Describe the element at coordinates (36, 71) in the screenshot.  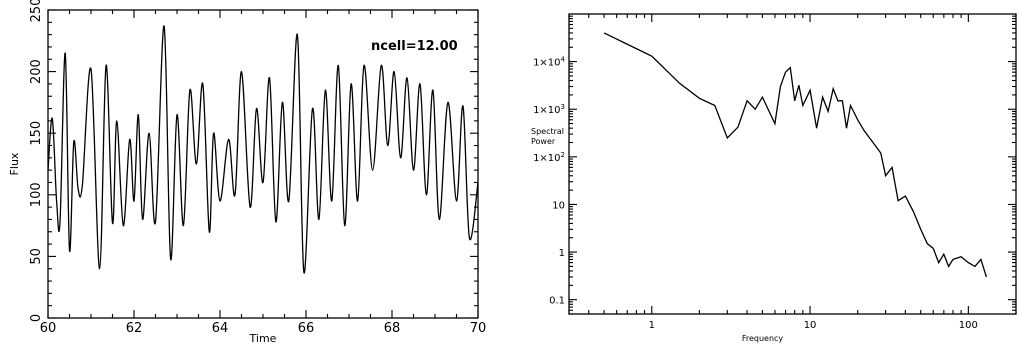
I see `flux-y-tick-label: 200` at that location.